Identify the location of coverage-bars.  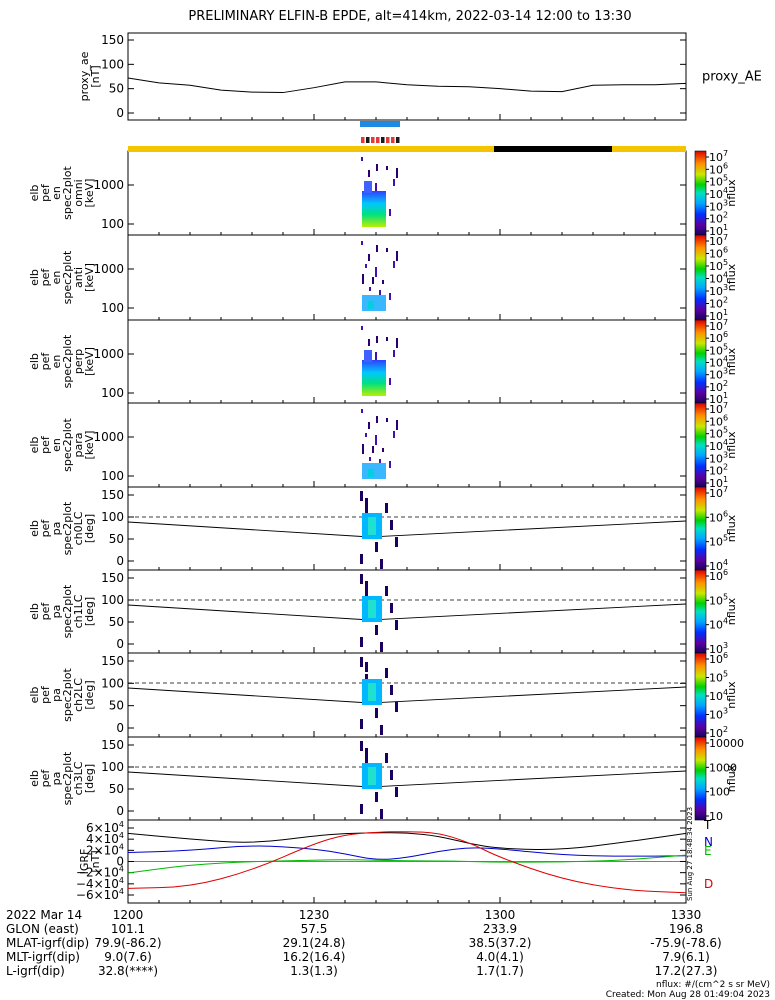
(407, 136).